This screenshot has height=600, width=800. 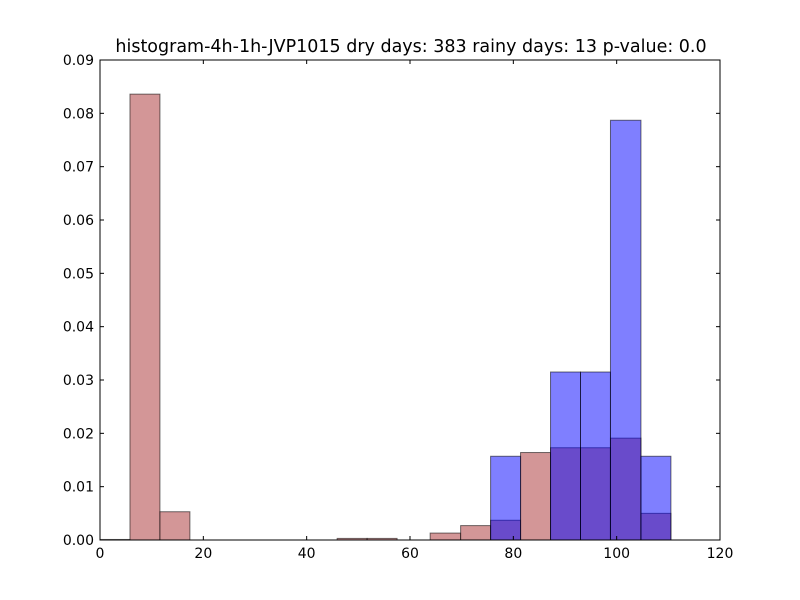 What do you see at coordinates (78, 61) in the screenshot?
I see `y-tick-label: 0.09` at bounding box center [78, 61].